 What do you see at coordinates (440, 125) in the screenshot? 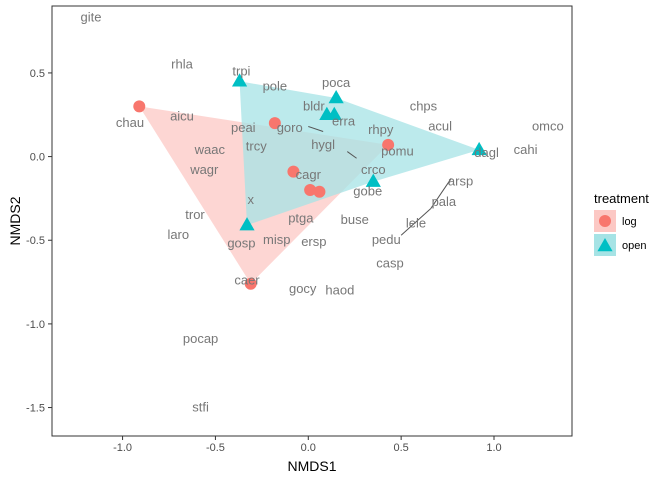
I see `species-label: acul` at bounding box center [440, 125].